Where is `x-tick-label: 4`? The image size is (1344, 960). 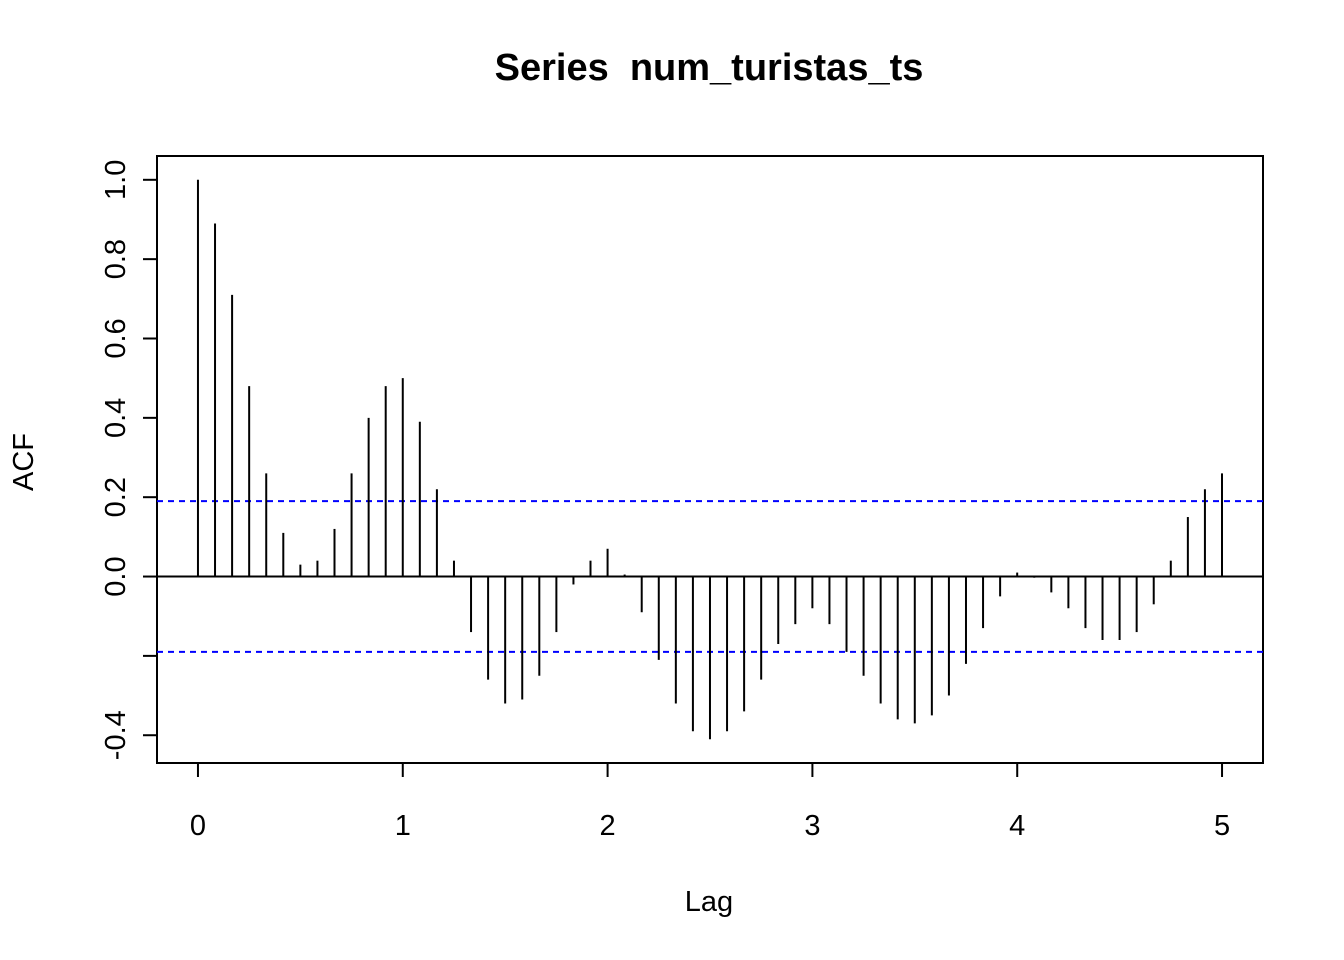 x-tick-label: 4 is located at coordinates (1017, 826).